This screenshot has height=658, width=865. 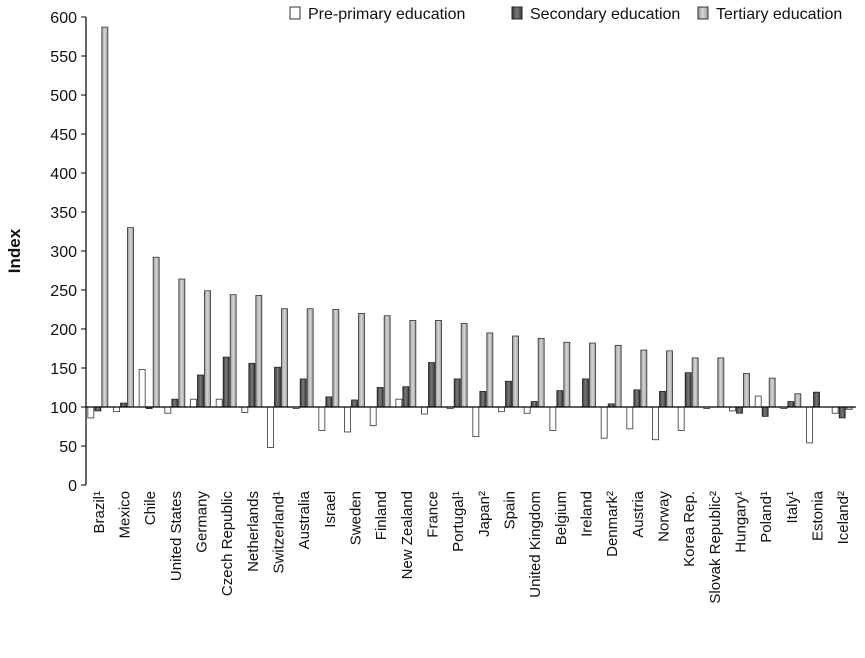 What do you see at coordinates (279, 532) in the screenshot?
I see `x-category-label: Switzerland¹` at bounding box center [279, 532].